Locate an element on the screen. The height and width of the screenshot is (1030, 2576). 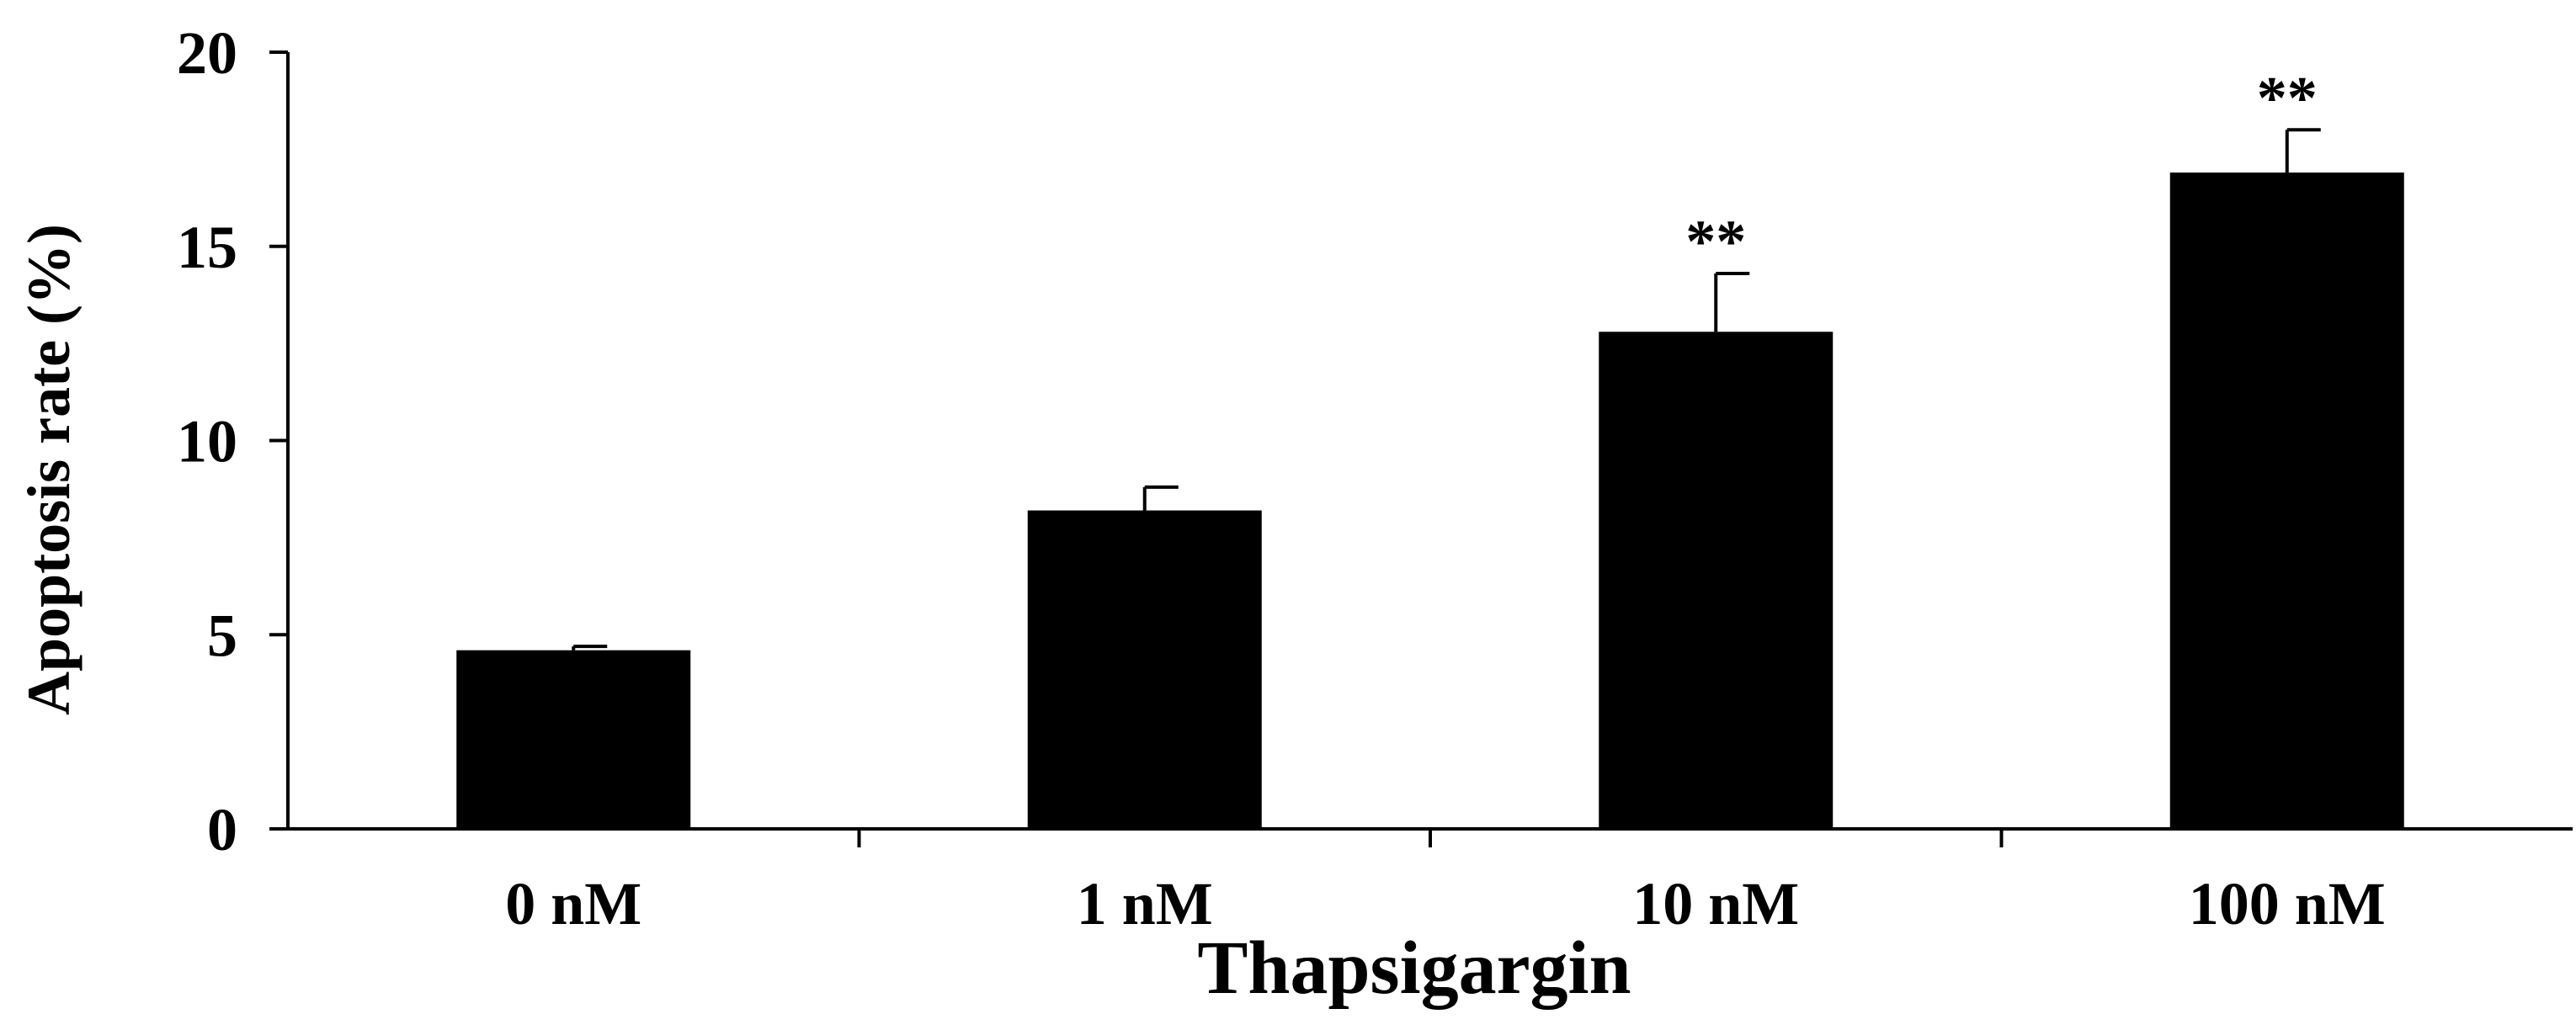
y-tick-label: 5 is located at coordinates (222, 636).